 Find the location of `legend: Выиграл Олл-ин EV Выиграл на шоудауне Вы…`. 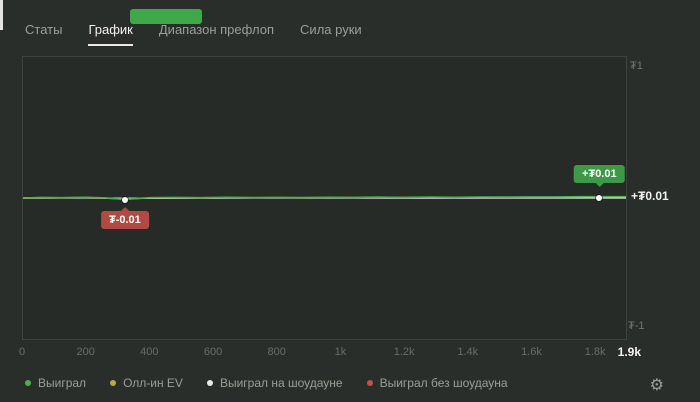

legend: Выиграл Олл-ин EV Выиграл на шоудауне Вы… is located at coordinates (266, 383).